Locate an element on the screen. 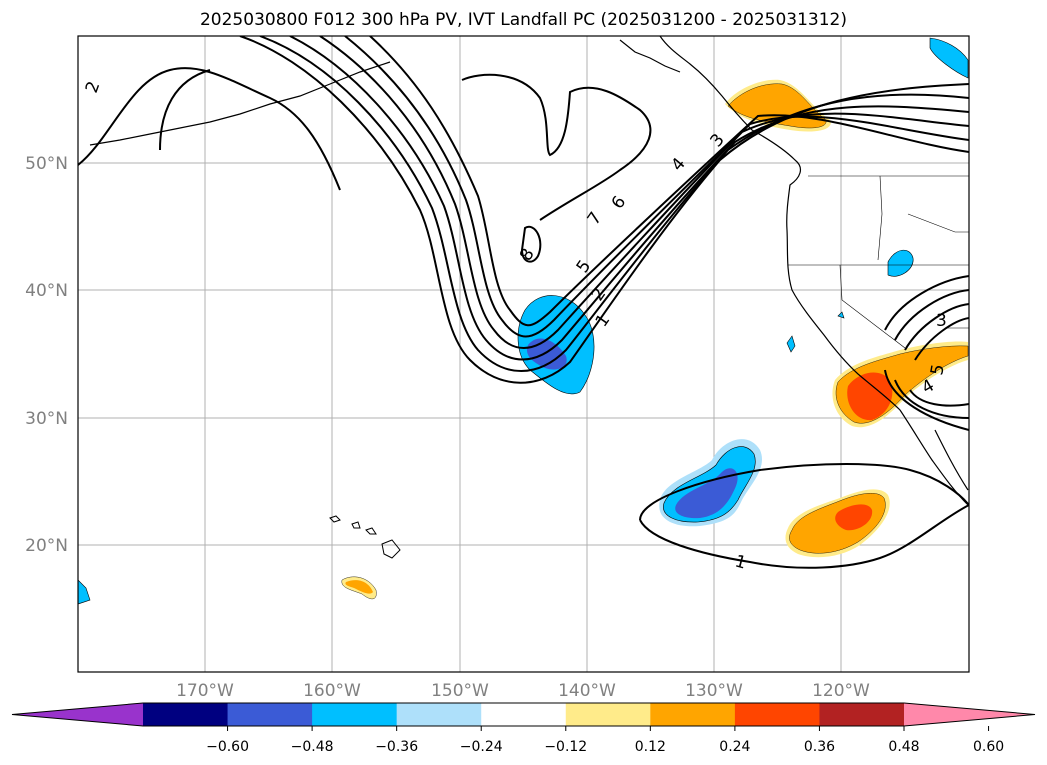 The image size is (1047, 765). borders is located at coordinates (878, 262).